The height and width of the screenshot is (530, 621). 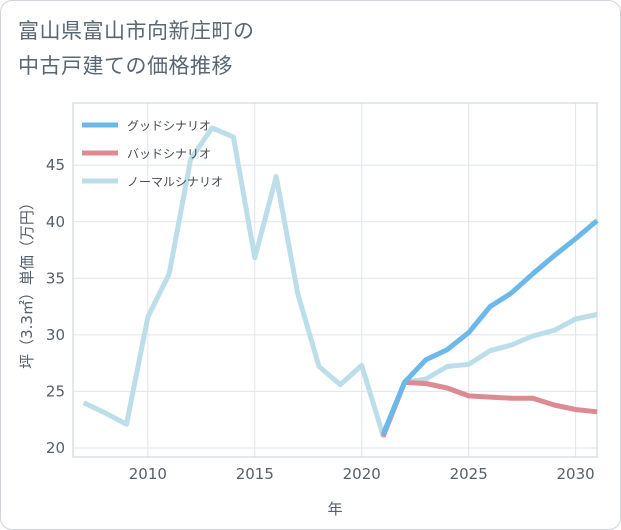 What do you see at coordinates (55, 335) in the screenshot?
I see `y-tick-label: 30` at bounding box center [55, 335].